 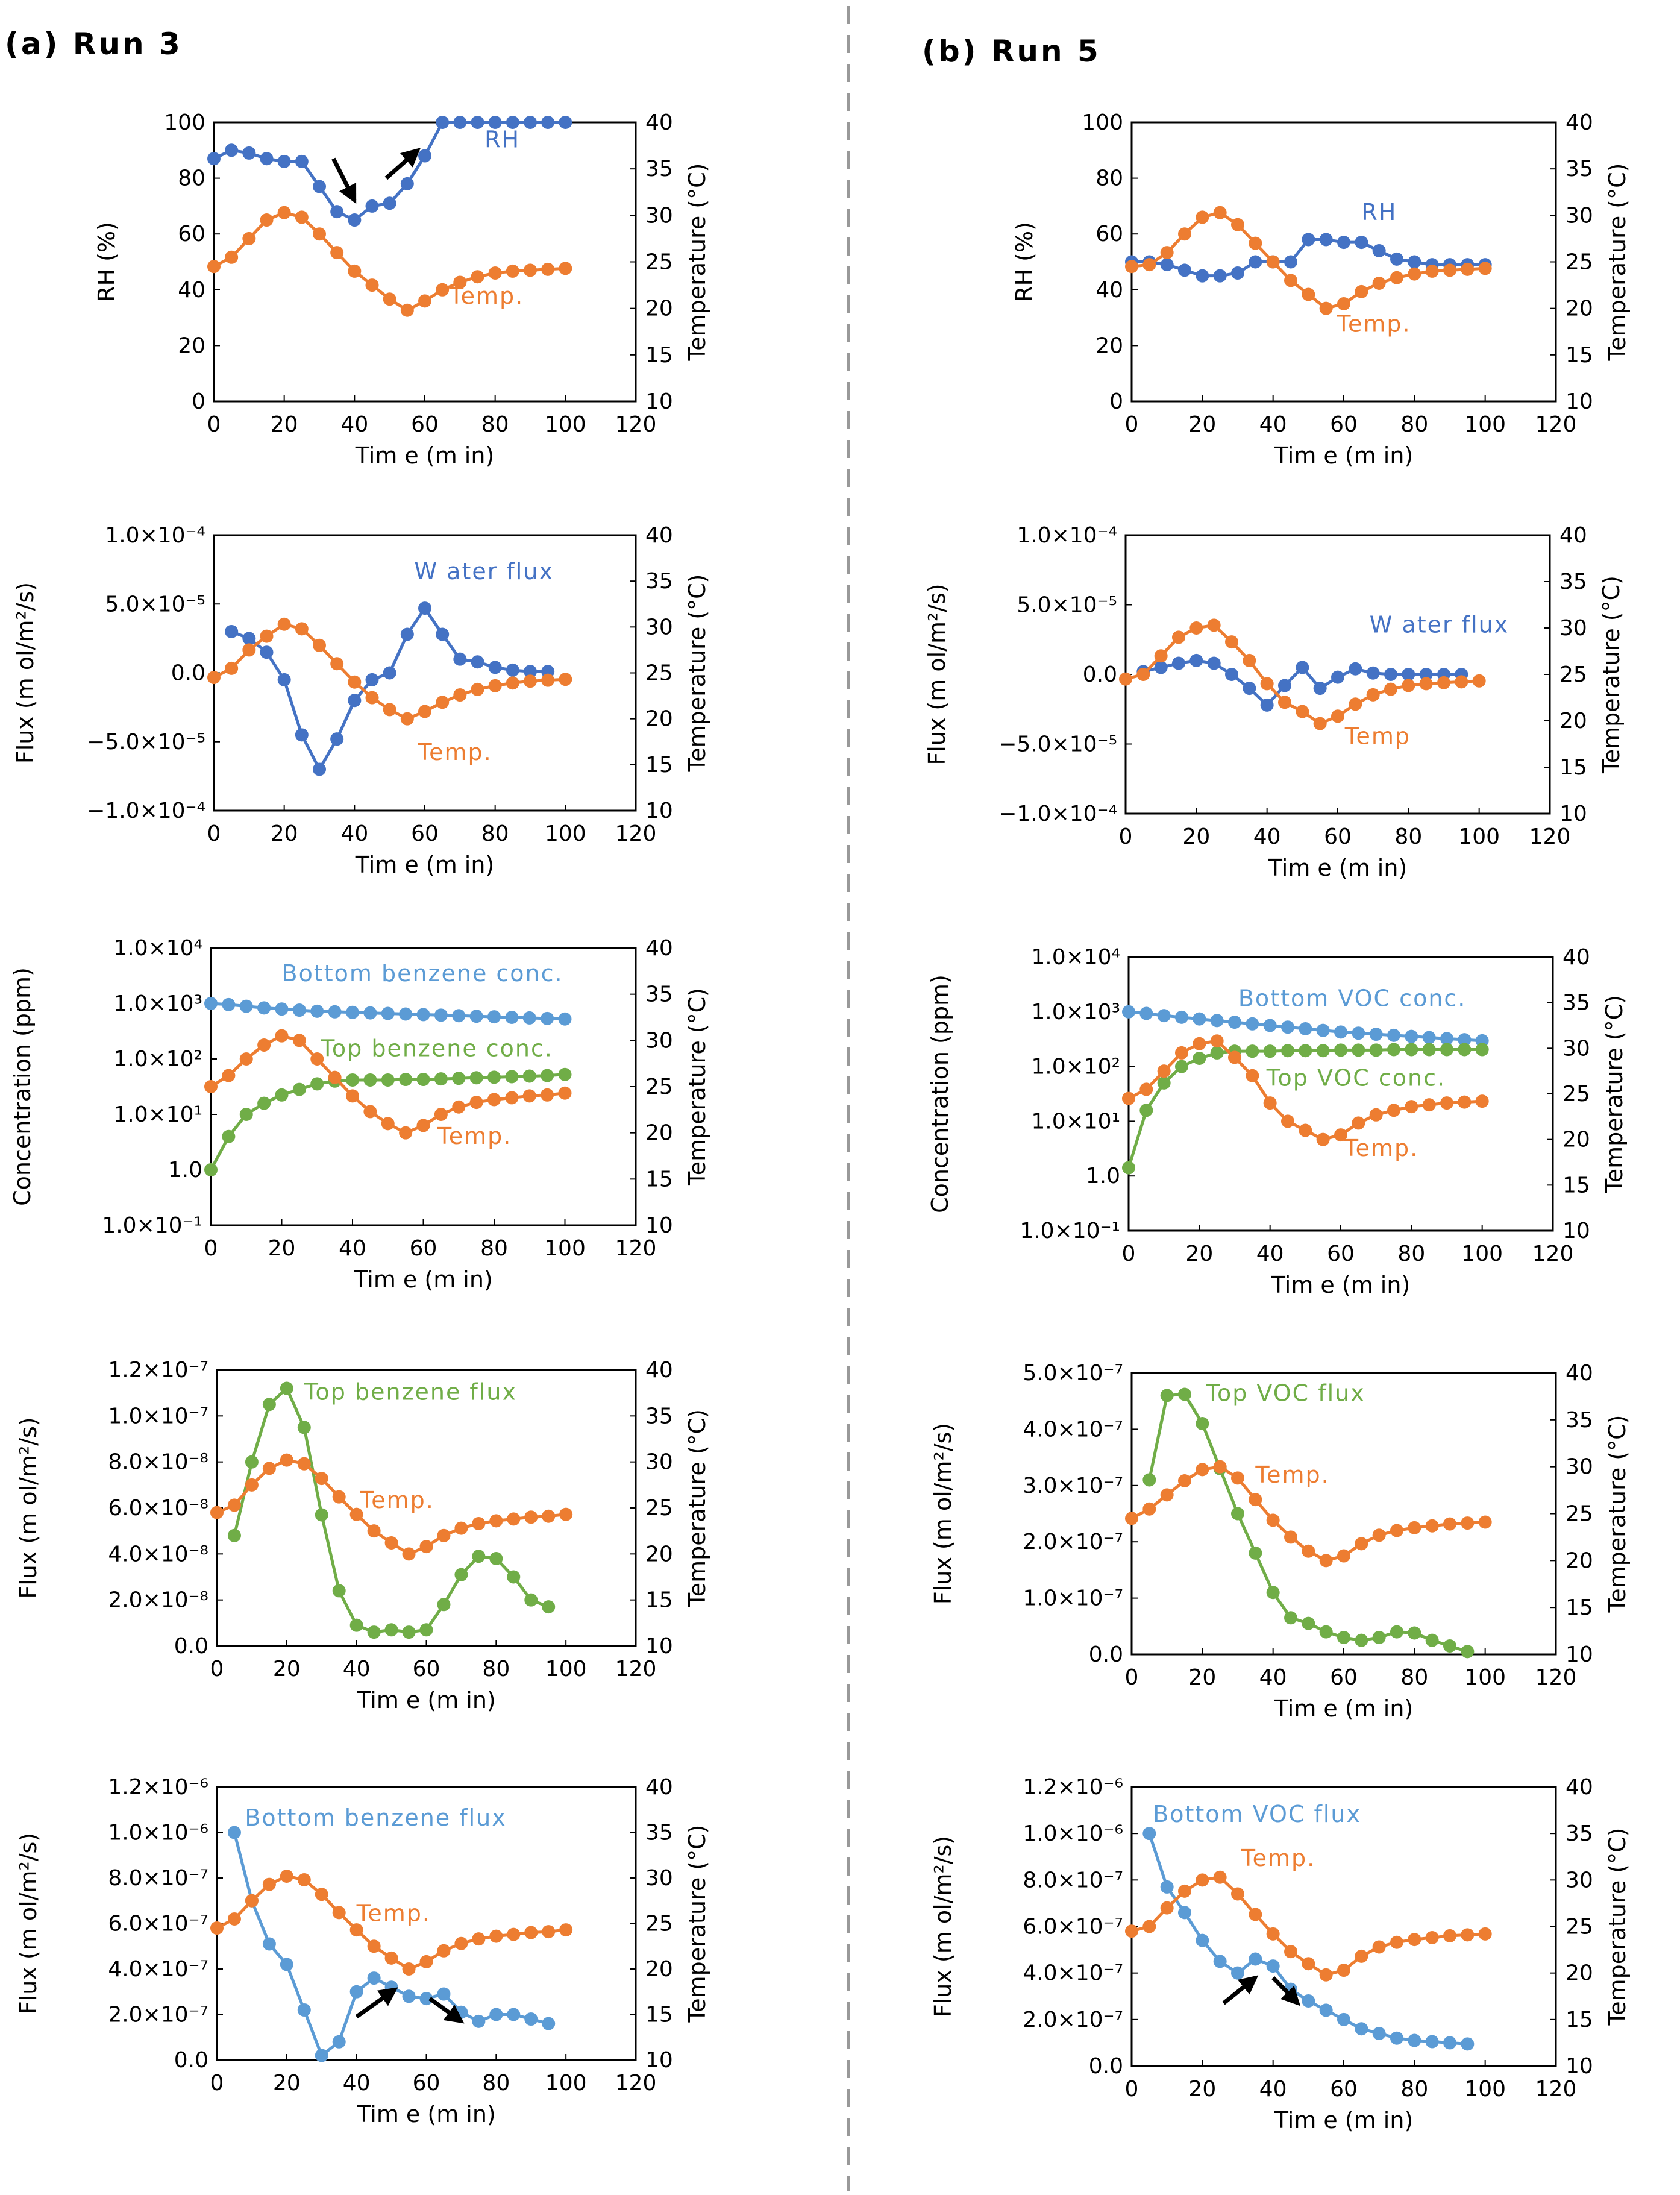 I want to click on x-tick-label: 20, so click(x=284, y=424).